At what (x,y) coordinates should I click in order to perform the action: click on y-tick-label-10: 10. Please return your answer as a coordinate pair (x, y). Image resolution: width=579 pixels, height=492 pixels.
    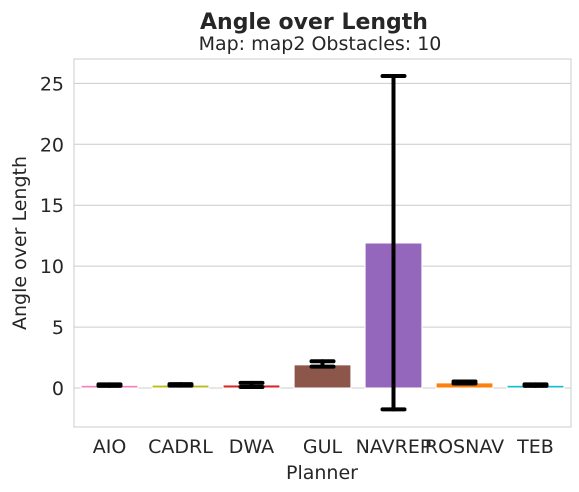
    Looking at the image, I should click on (52, 267).